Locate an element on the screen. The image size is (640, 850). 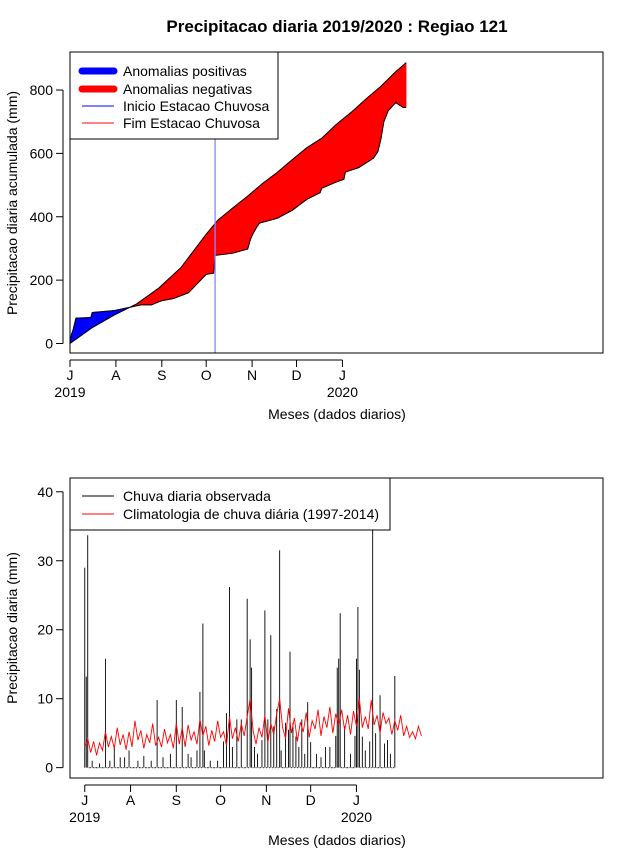
y-tick-label: 800 is located at coordinates (42, 90).